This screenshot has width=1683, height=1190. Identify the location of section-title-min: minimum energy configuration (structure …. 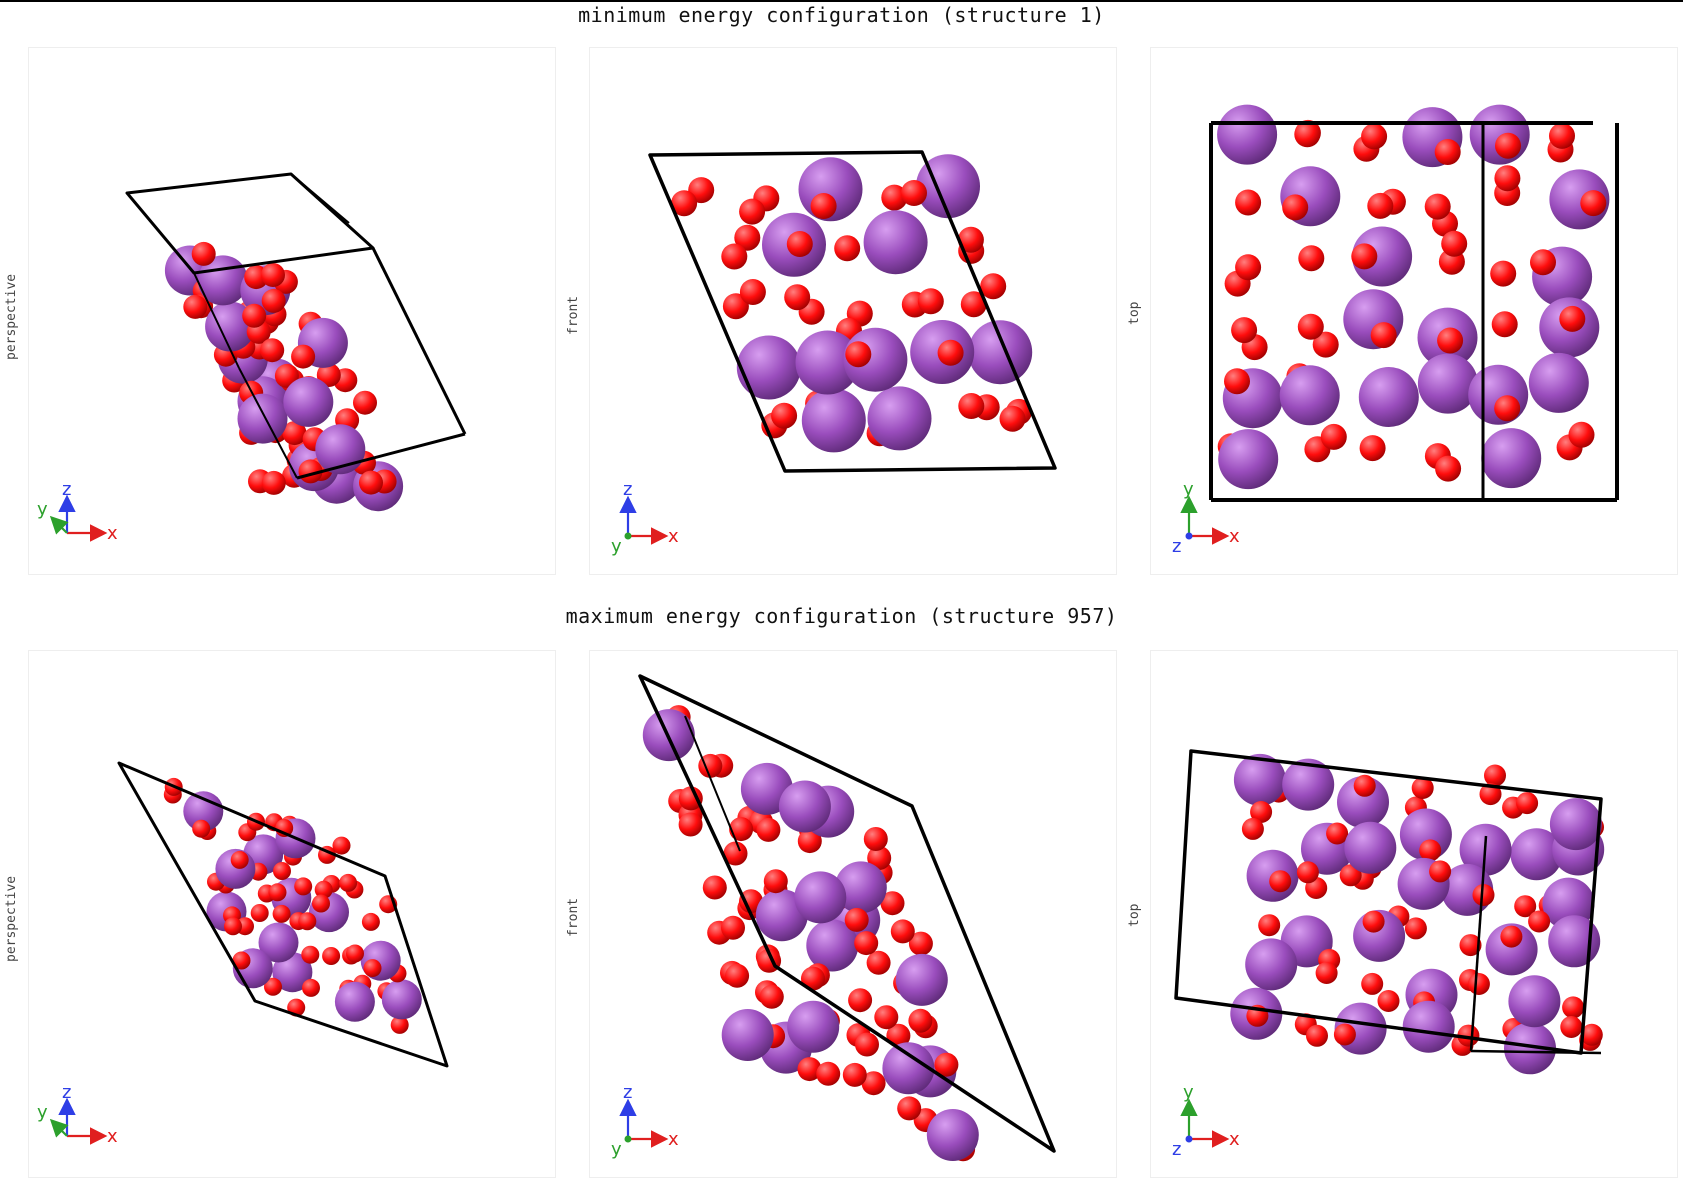
(841, 15).